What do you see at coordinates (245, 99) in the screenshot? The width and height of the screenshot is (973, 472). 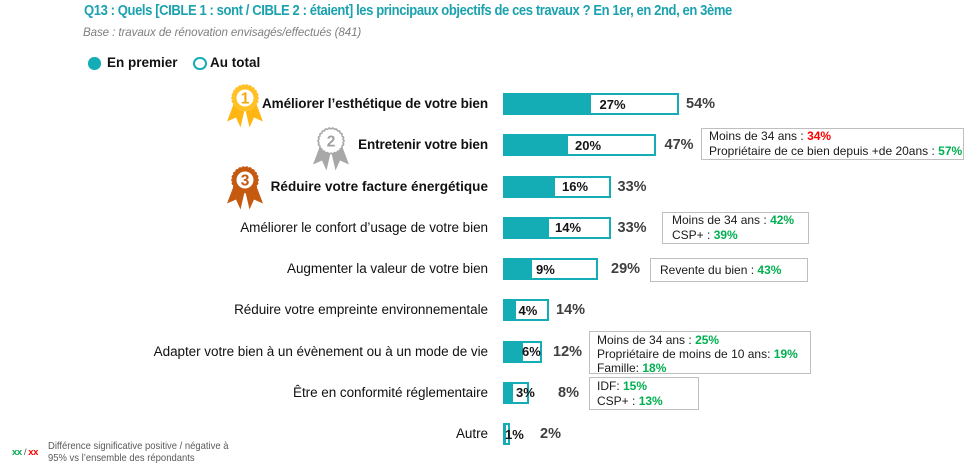 I see `svg-text: 1` at bounding box center [245, 99].